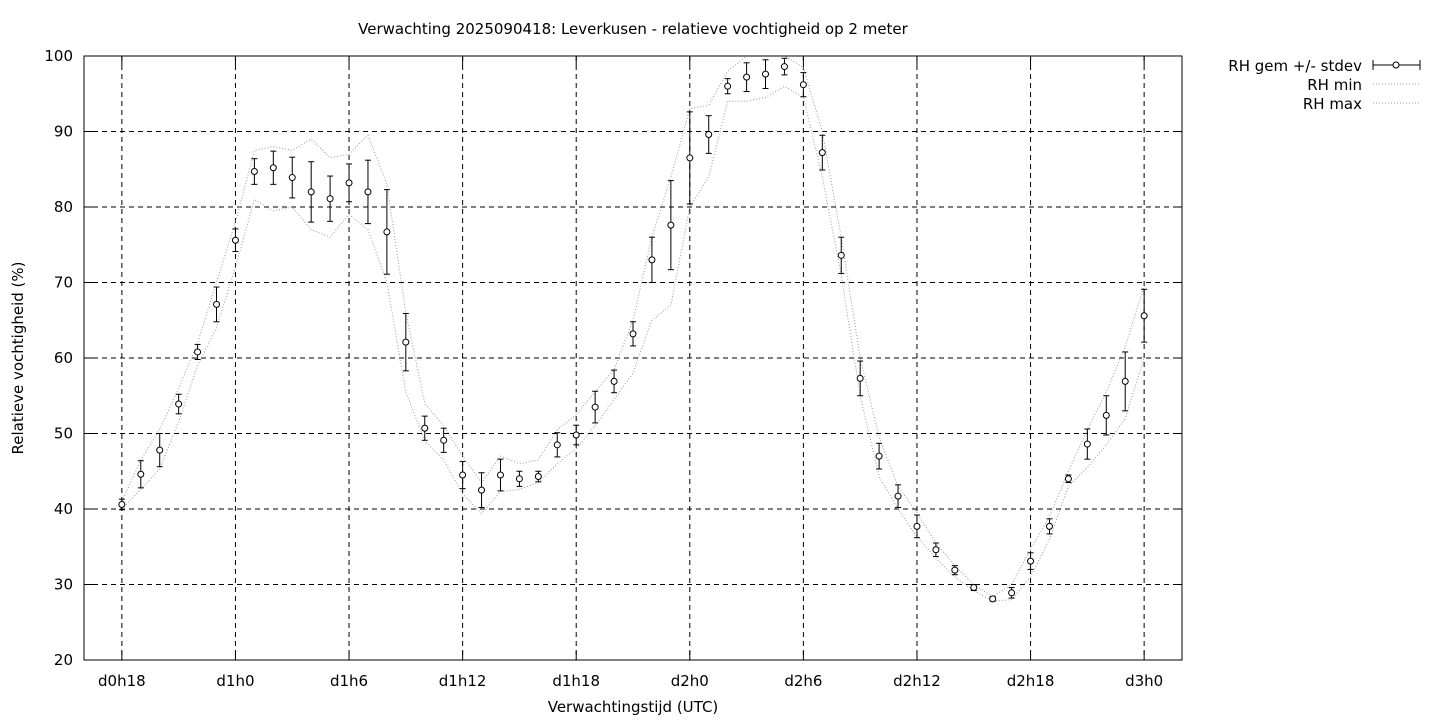 The image size is (1440, 720). I want to click on legend-label-mean: RH gem +/- stdev, so click(1295, 66).